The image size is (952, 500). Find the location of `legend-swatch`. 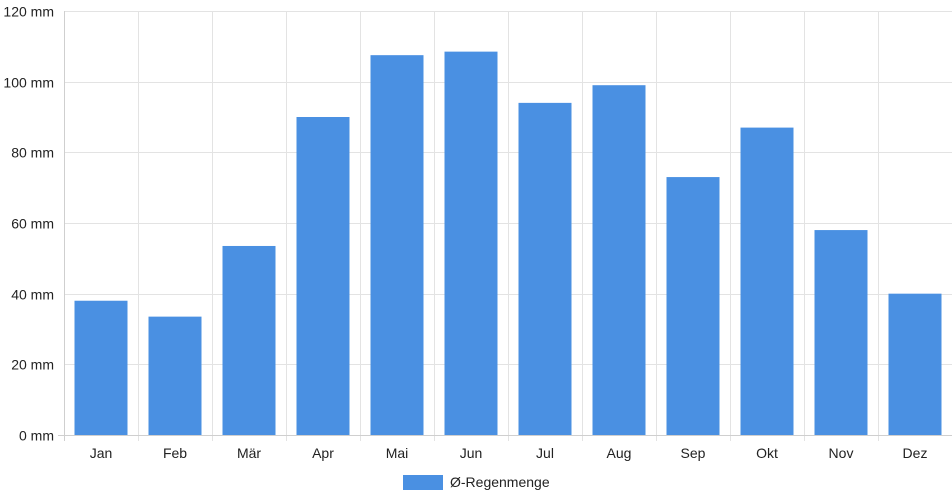

legend-swatch is located at coordinates (423, 482).